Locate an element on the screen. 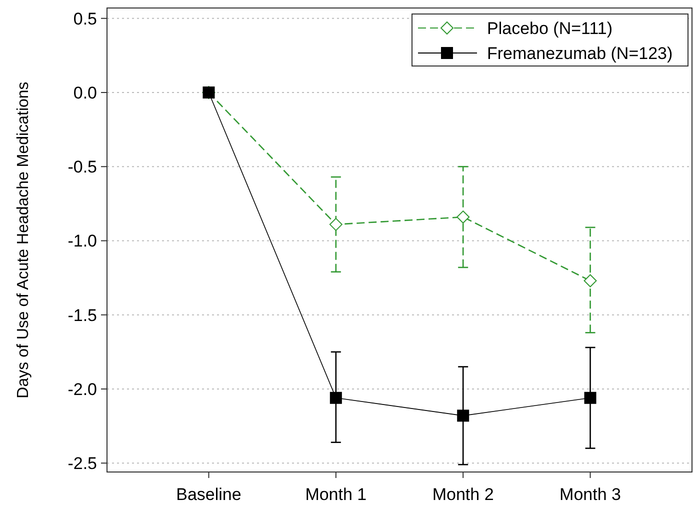 This screenshot has height=514, width=694. y-tick-label: -2.0 is located at coordinates (82, 389).